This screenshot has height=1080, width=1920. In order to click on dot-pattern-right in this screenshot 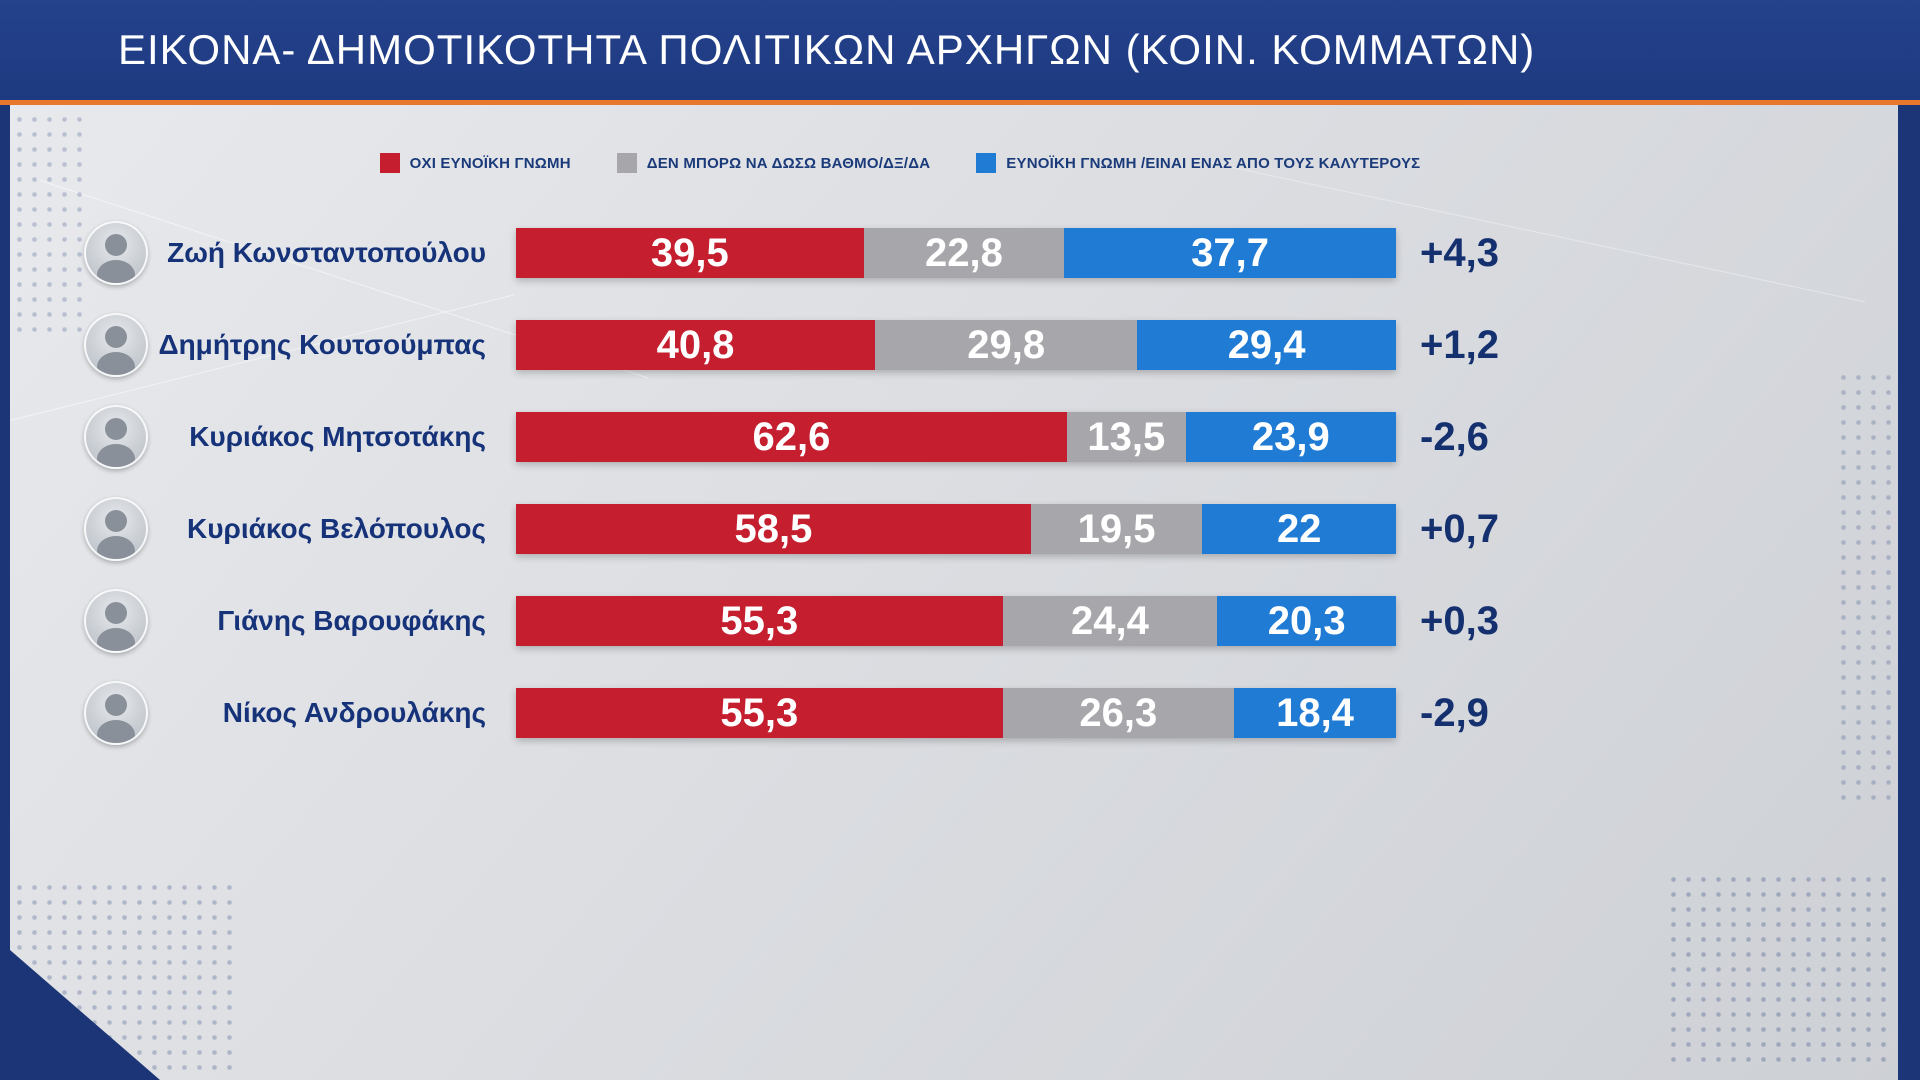, I will do `click(1866, 585)`.